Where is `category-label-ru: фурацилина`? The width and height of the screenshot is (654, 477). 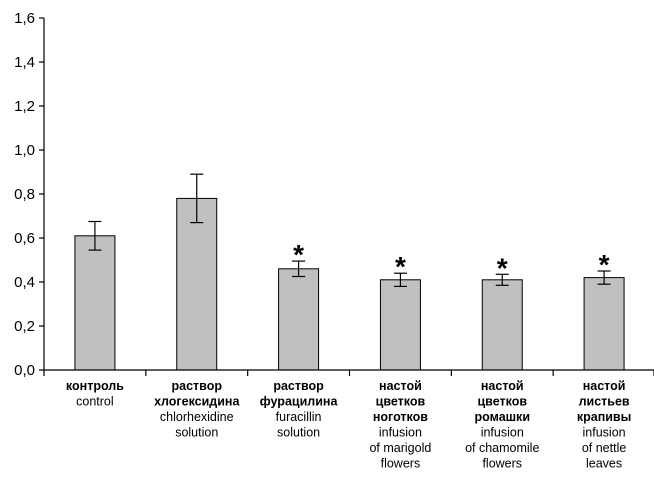
category-label-ru: фурацилина is located at coordinates (299, 402).